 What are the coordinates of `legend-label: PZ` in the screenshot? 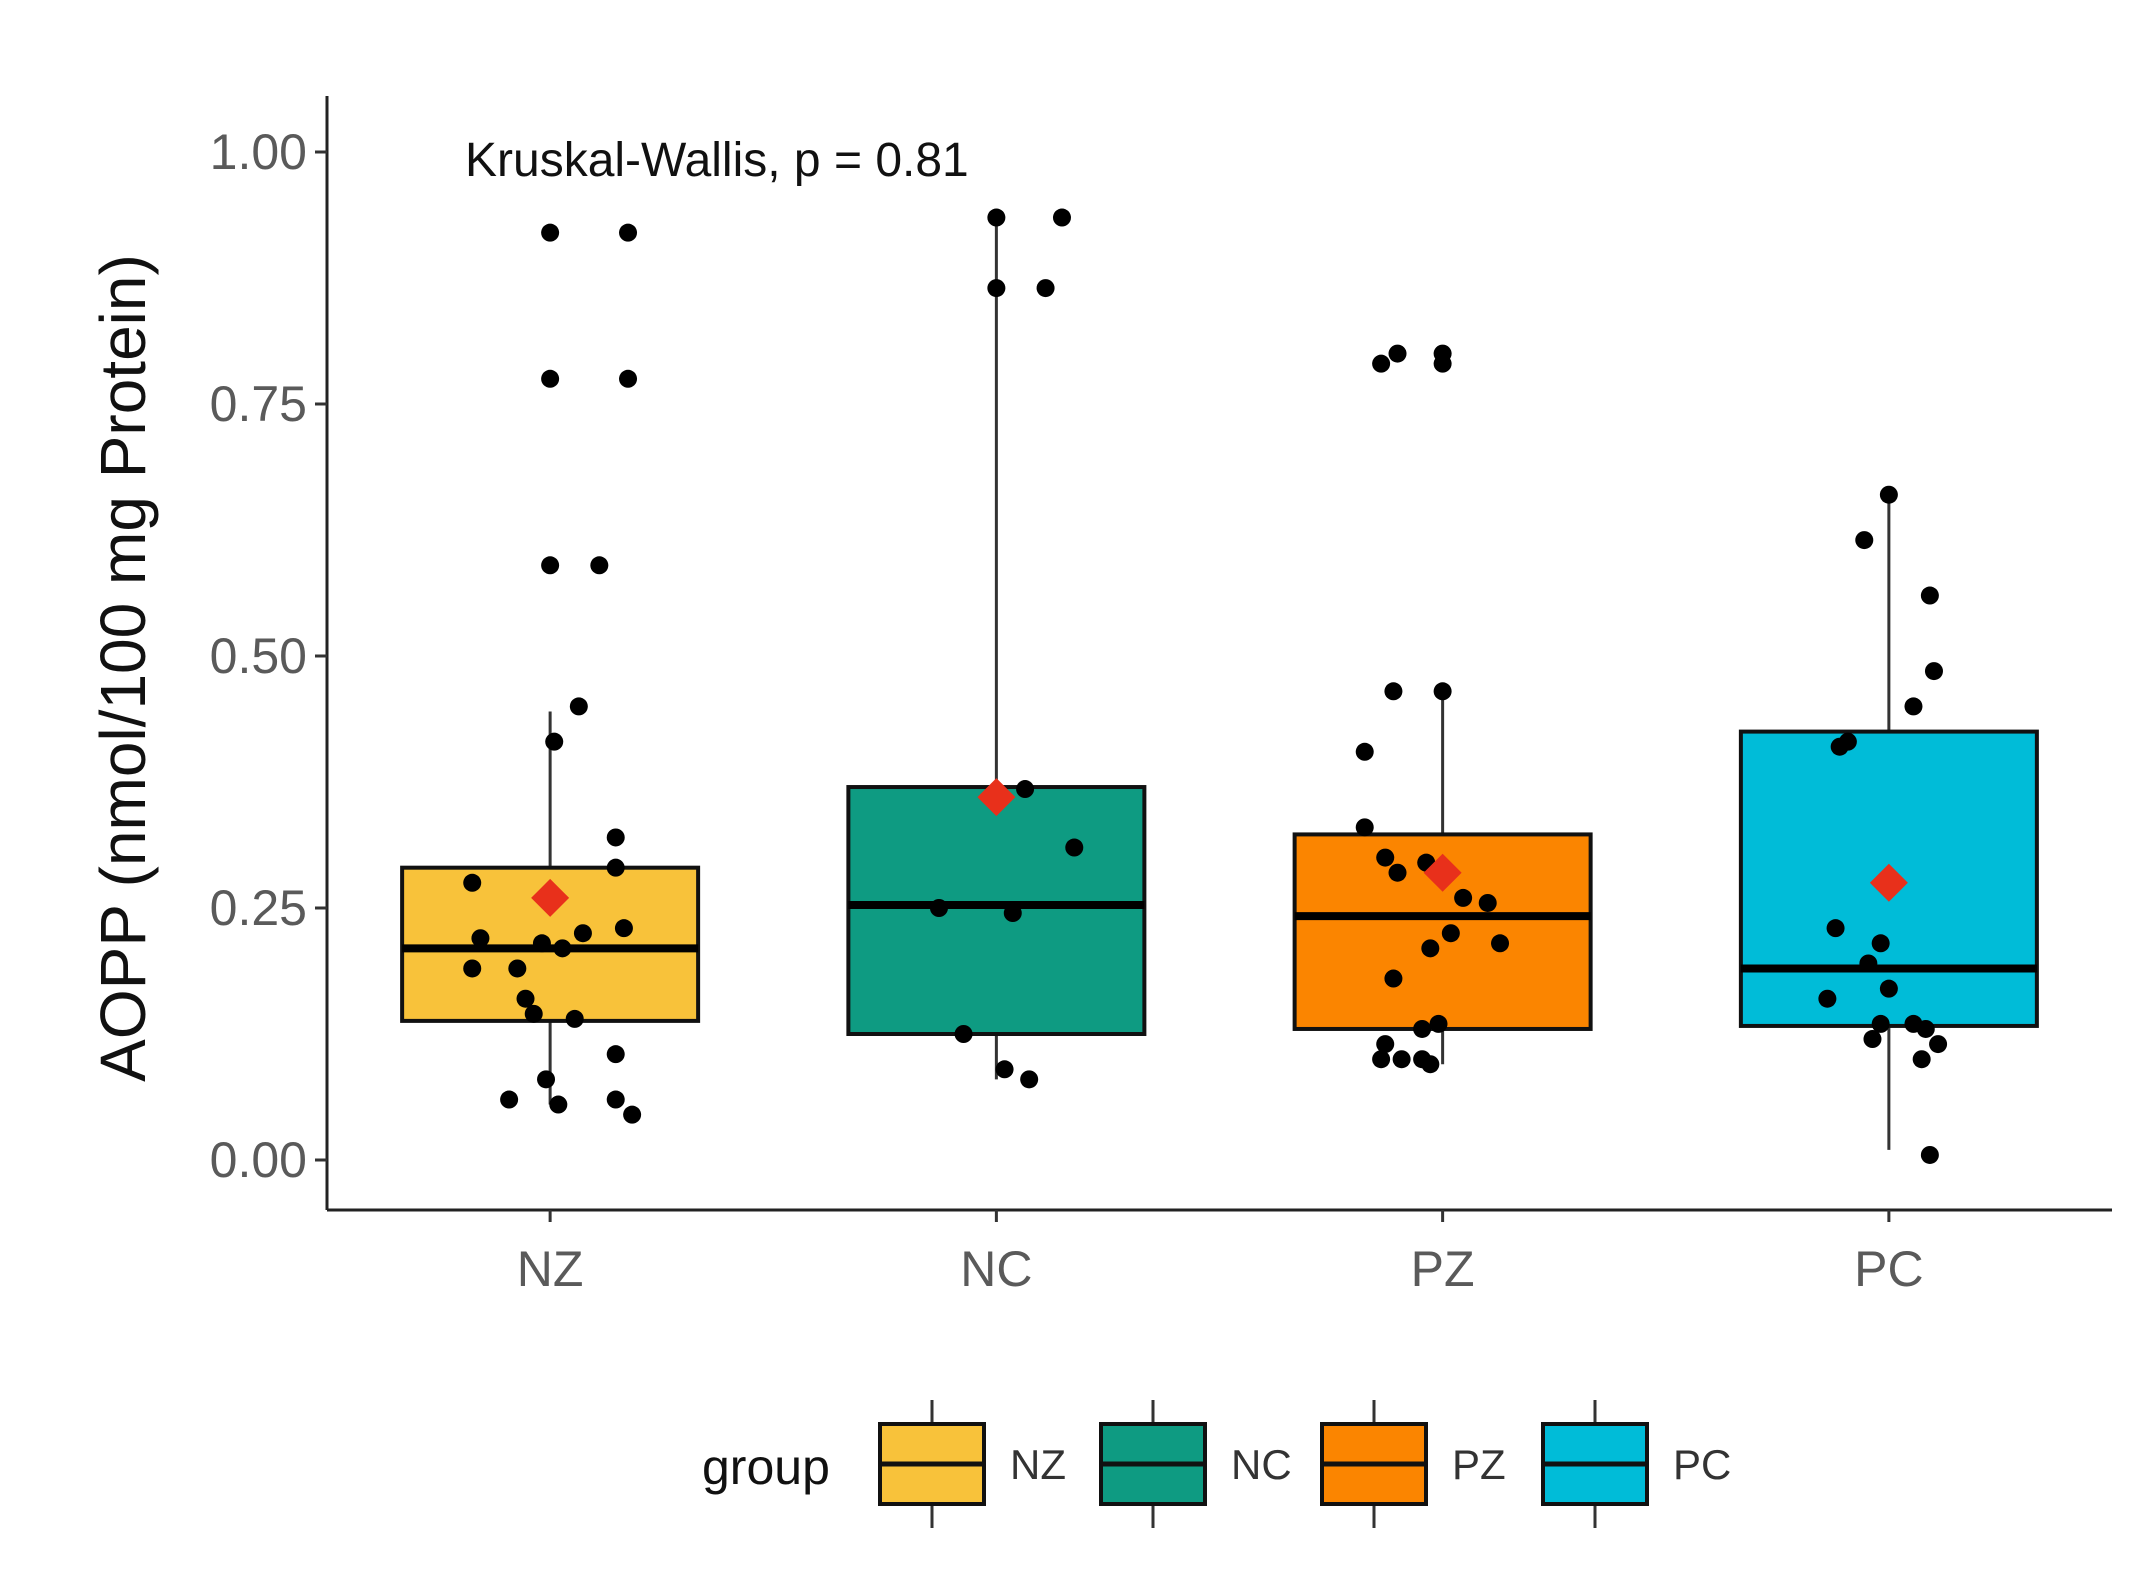 It's located at (1479, 1464).